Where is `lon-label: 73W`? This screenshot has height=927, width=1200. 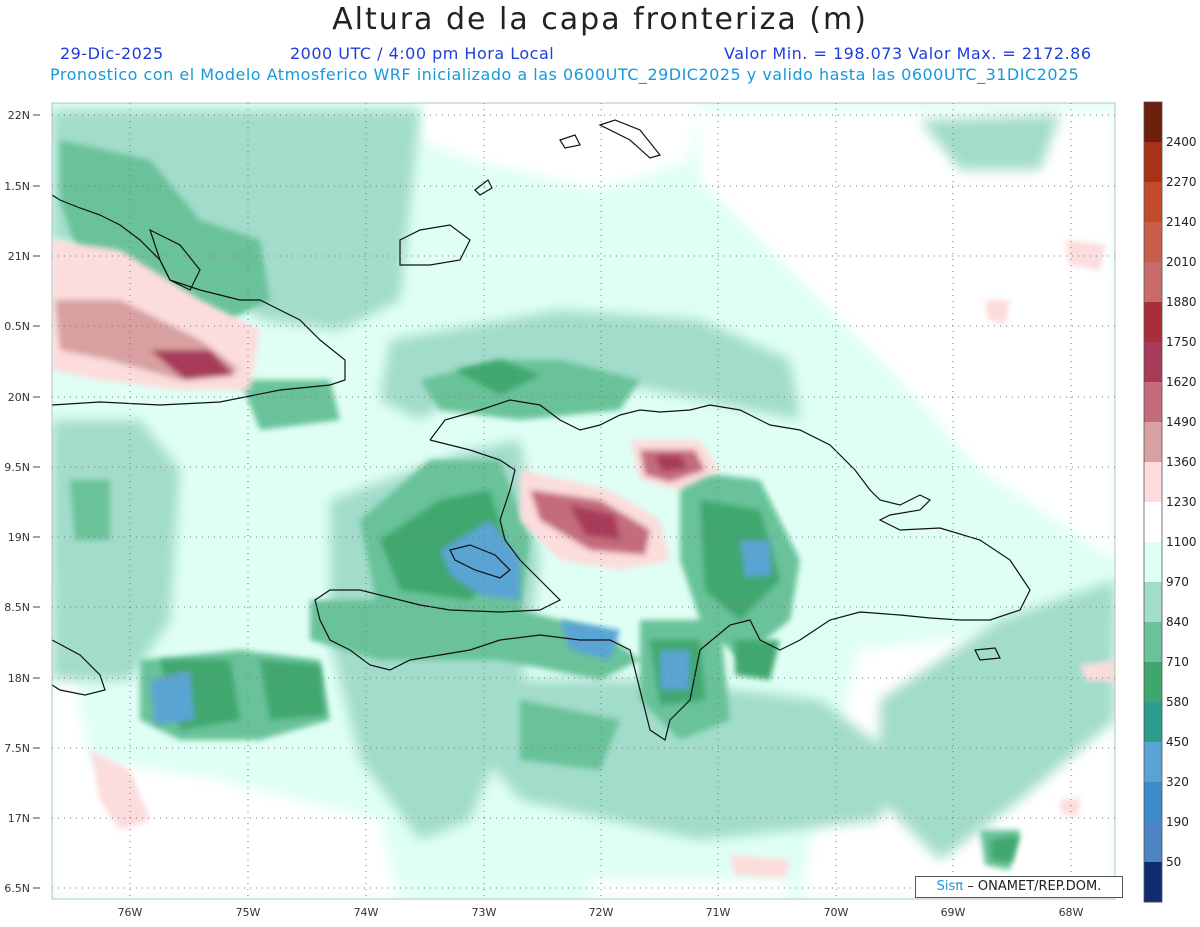 lon-label: 73W is located at coordinates (484, 912).